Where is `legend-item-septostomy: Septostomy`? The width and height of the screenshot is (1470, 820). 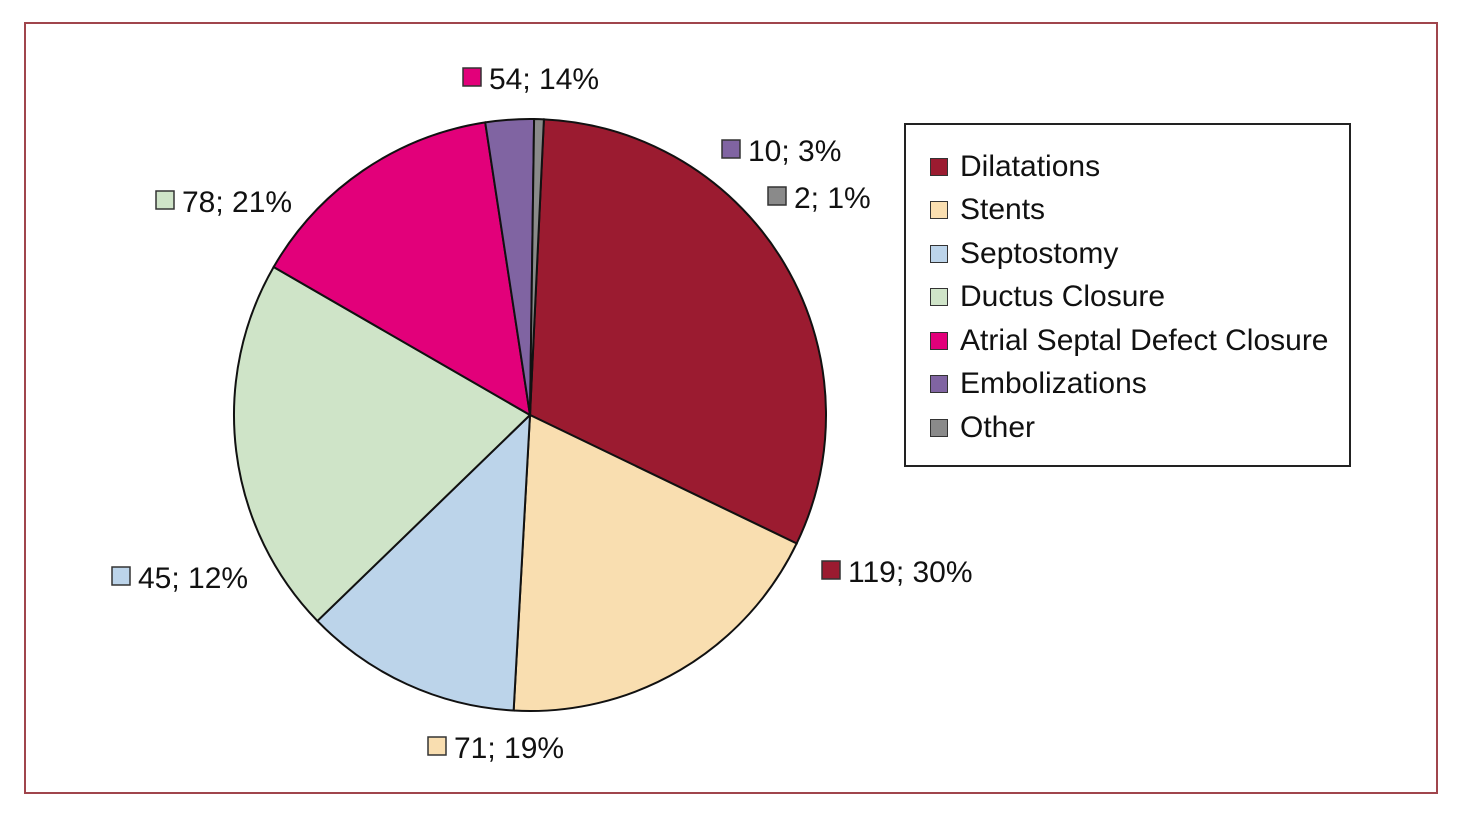
legend-item-septostomy: Septostomy is located at coordinates (1127, 254).